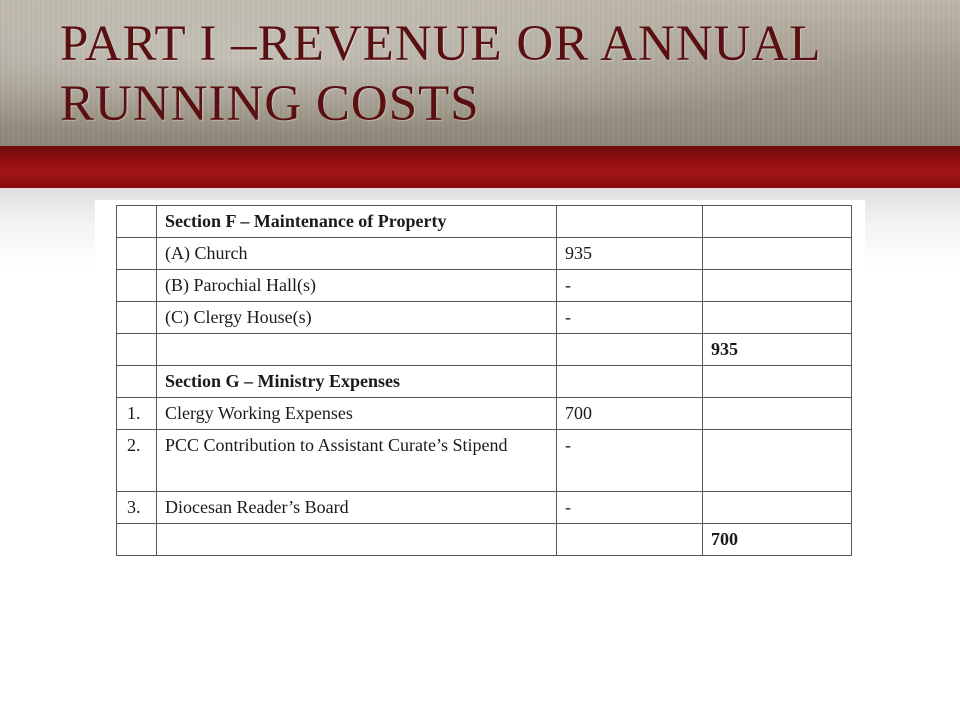 Image resolution: width=960 pixels, height=720 pixels. What do you see at coordinates (629, 413) in the screenshot?
I see `amount-cell: 700` at bounding box center [629, 413].